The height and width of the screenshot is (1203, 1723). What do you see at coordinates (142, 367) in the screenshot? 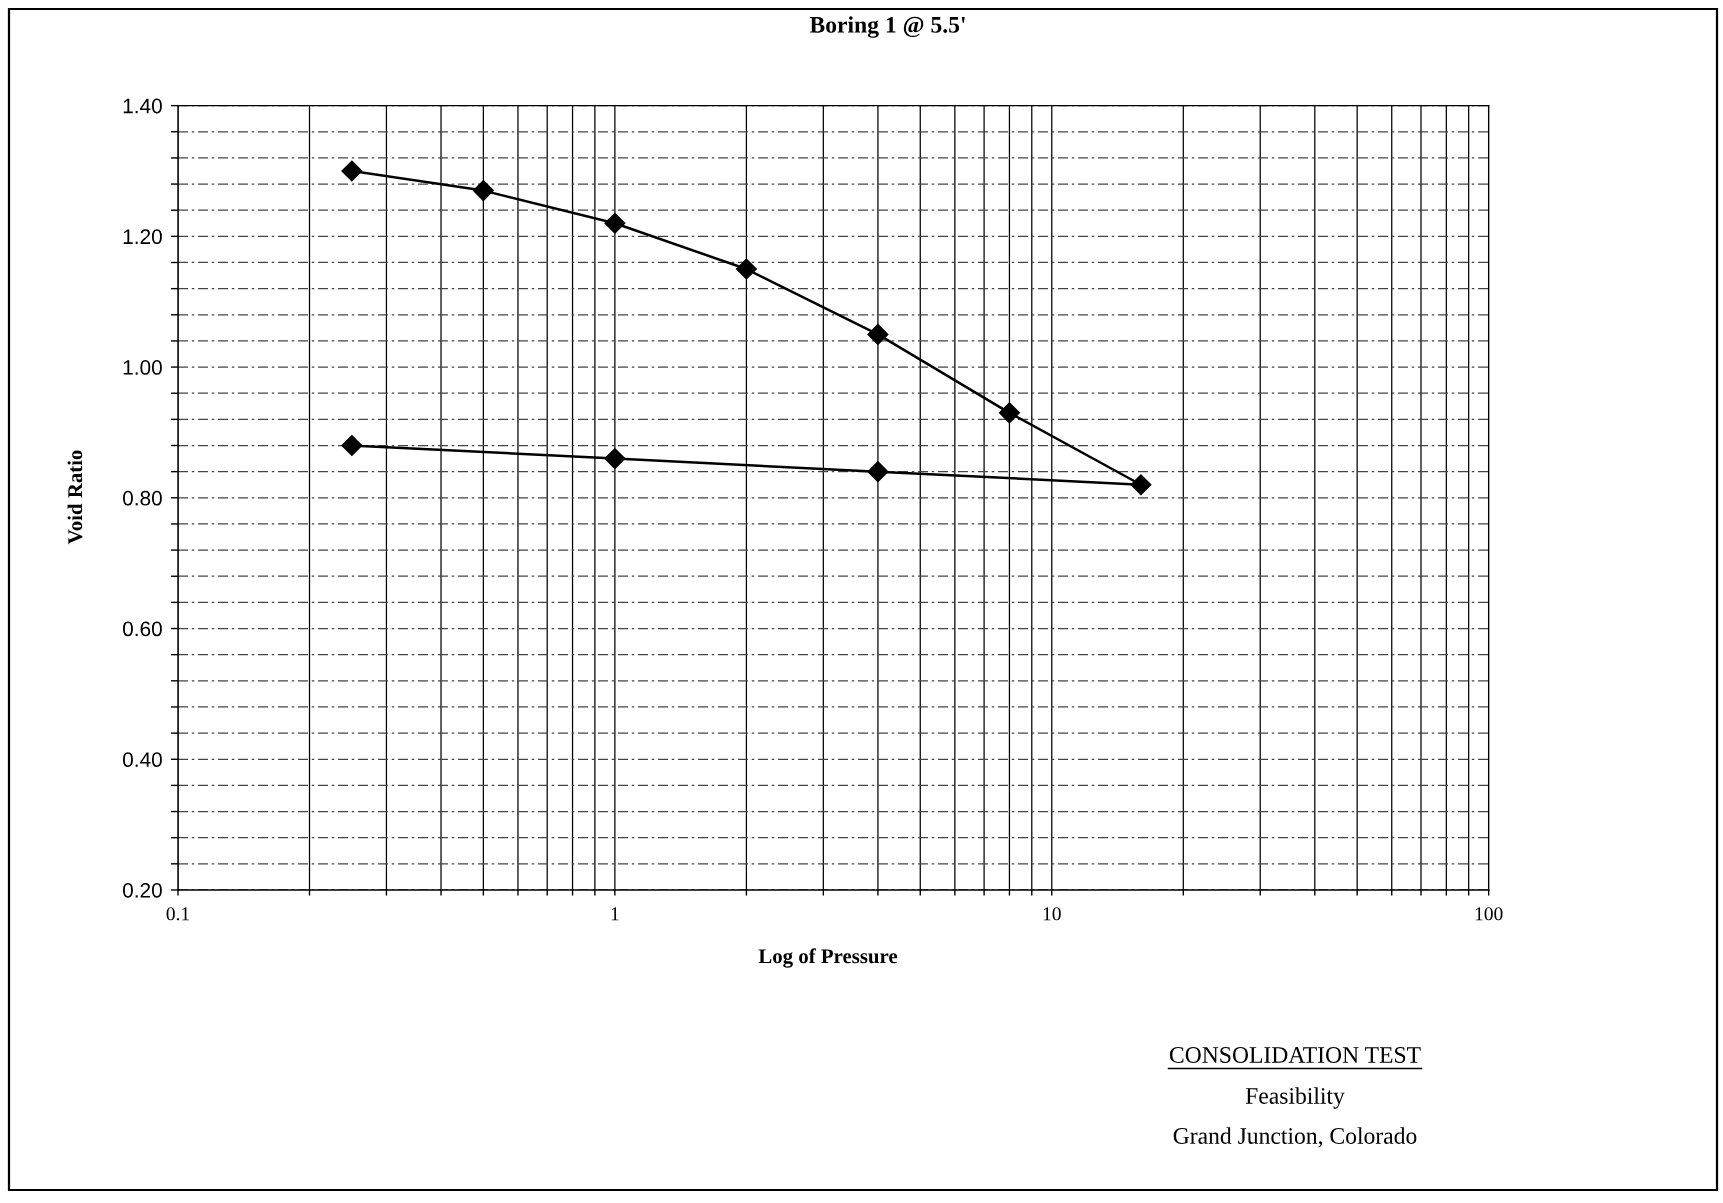
I see `y-tick-label: 1.00` at bounding box center [142, 367].